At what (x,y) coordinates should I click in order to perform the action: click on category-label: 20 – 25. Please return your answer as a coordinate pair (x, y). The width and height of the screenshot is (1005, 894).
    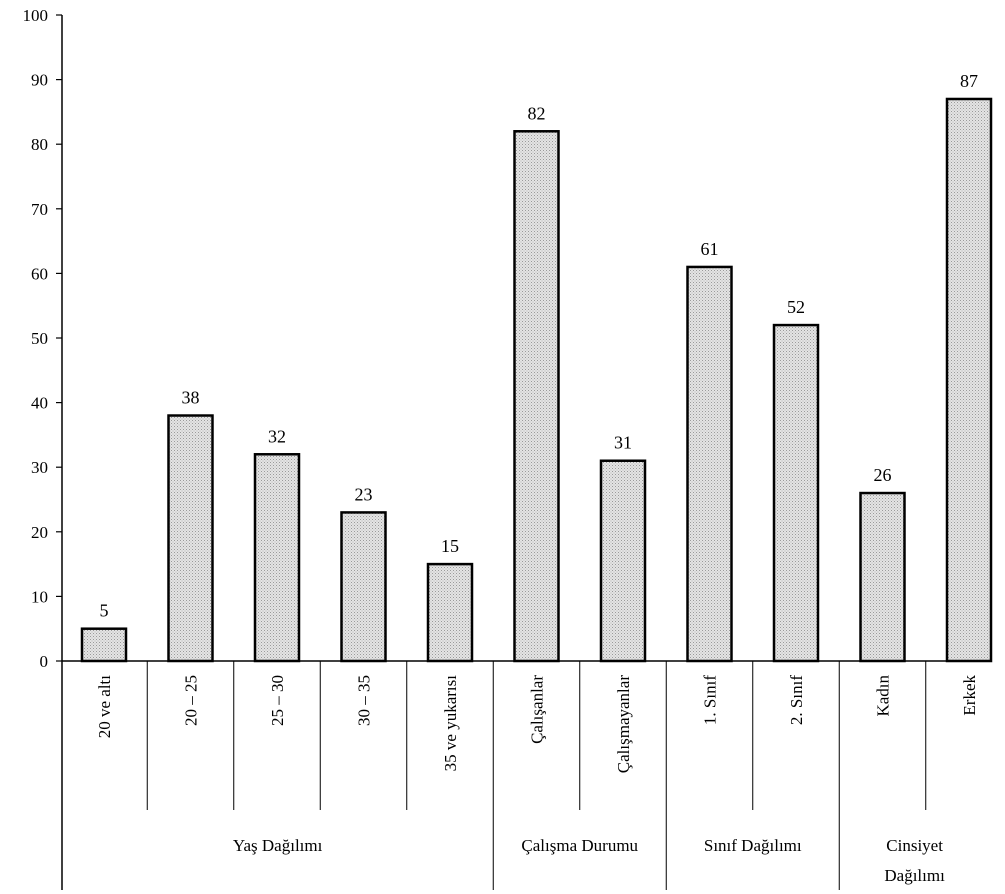
    Looking at the image, I should click on (191, 700).